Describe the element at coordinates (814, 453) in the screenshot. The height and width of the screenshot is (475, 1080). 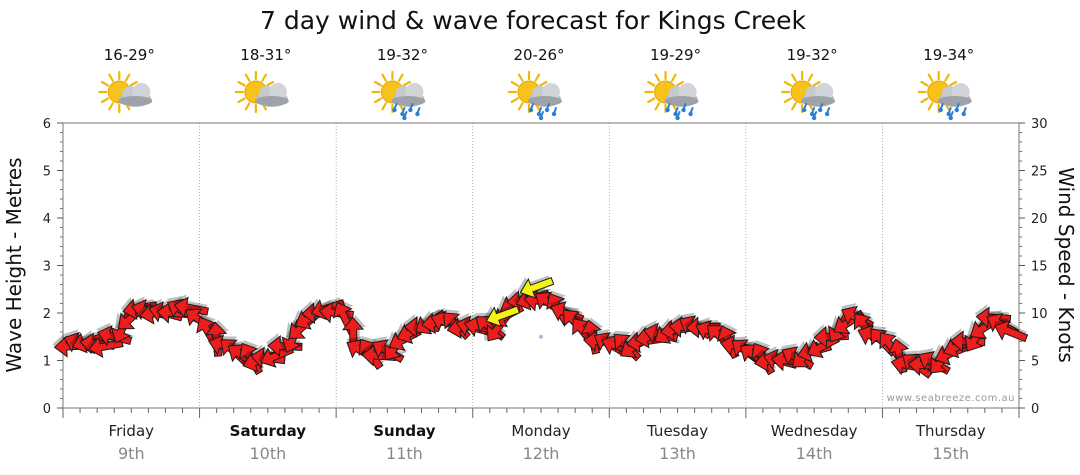
I see `day-date: 14th` at that location.